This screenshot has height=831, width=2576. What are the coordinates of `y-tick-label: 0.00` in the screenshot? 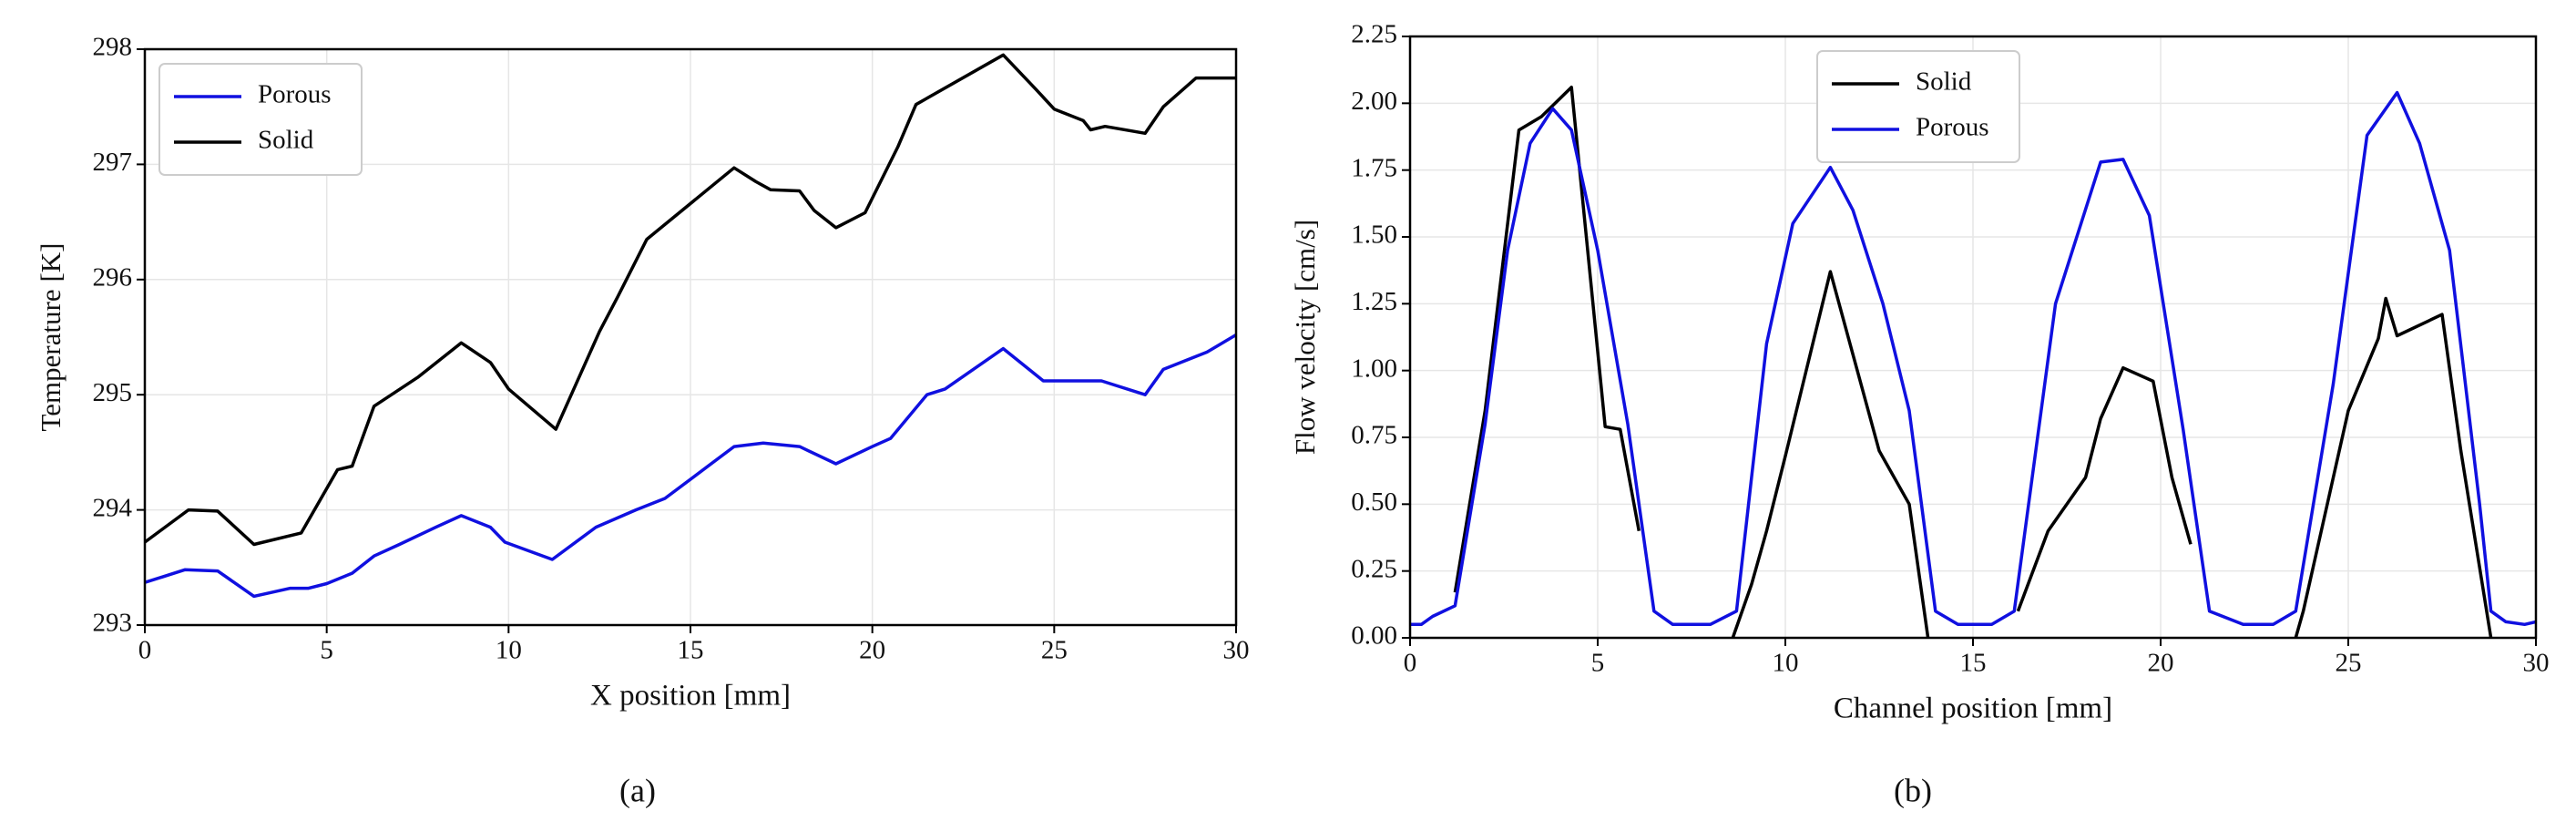 It's located at (1374, 636).